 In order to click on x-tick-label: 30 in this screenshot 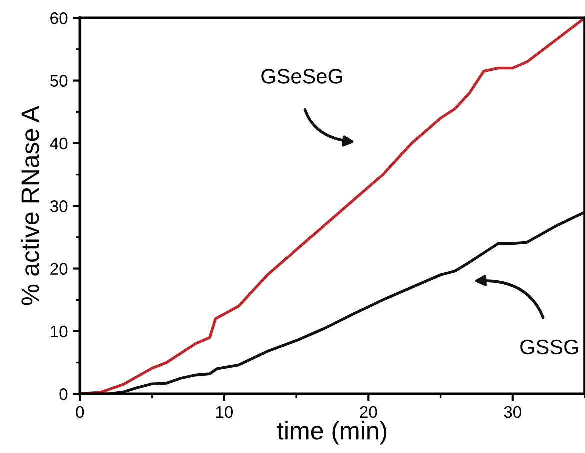, I will do `click(513, 412)`.